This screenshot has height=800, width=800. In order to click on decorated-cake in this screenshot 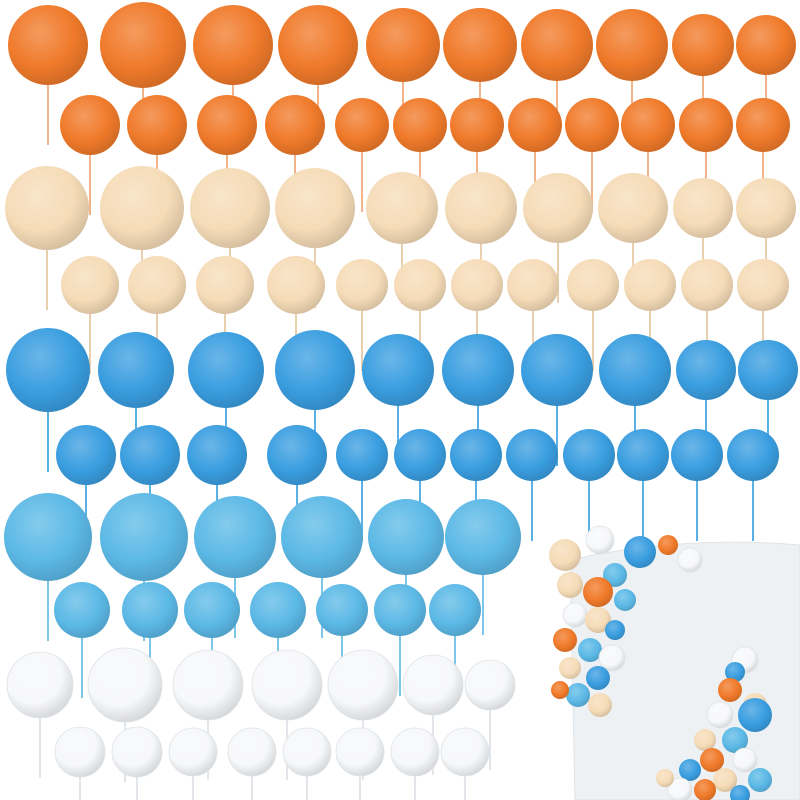, I will do `click(674, 662)`.